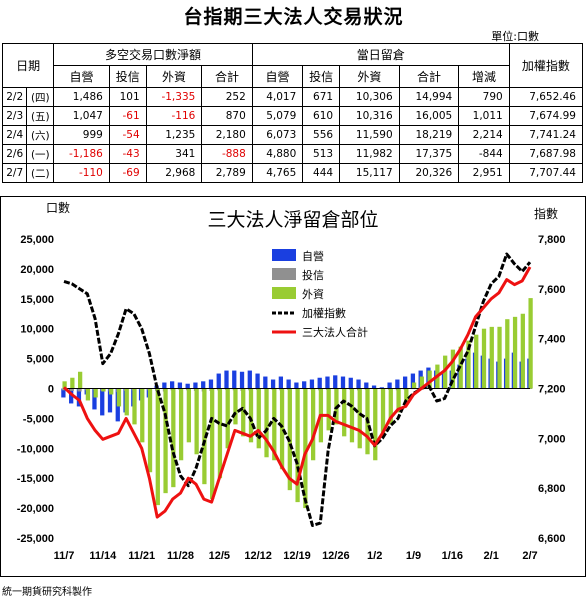 The image size is (587, 600). I want to click on table-cell: 7,707.44, so click(546, 173).